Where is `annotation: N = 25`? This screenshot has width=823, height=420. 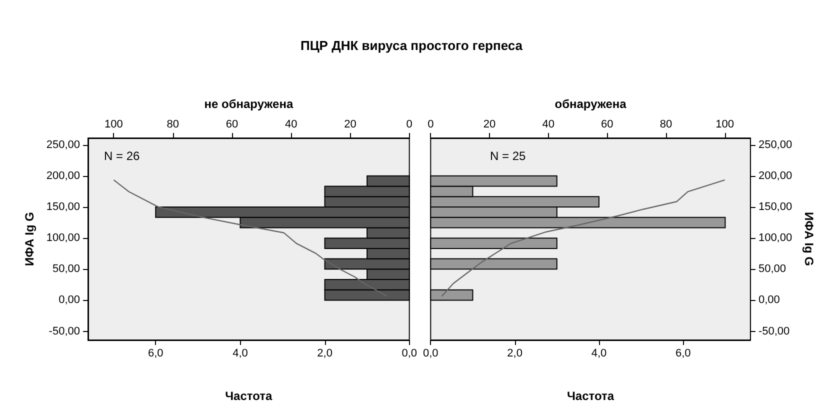 annotation: N = 25 is located at coordinates (508, 156).